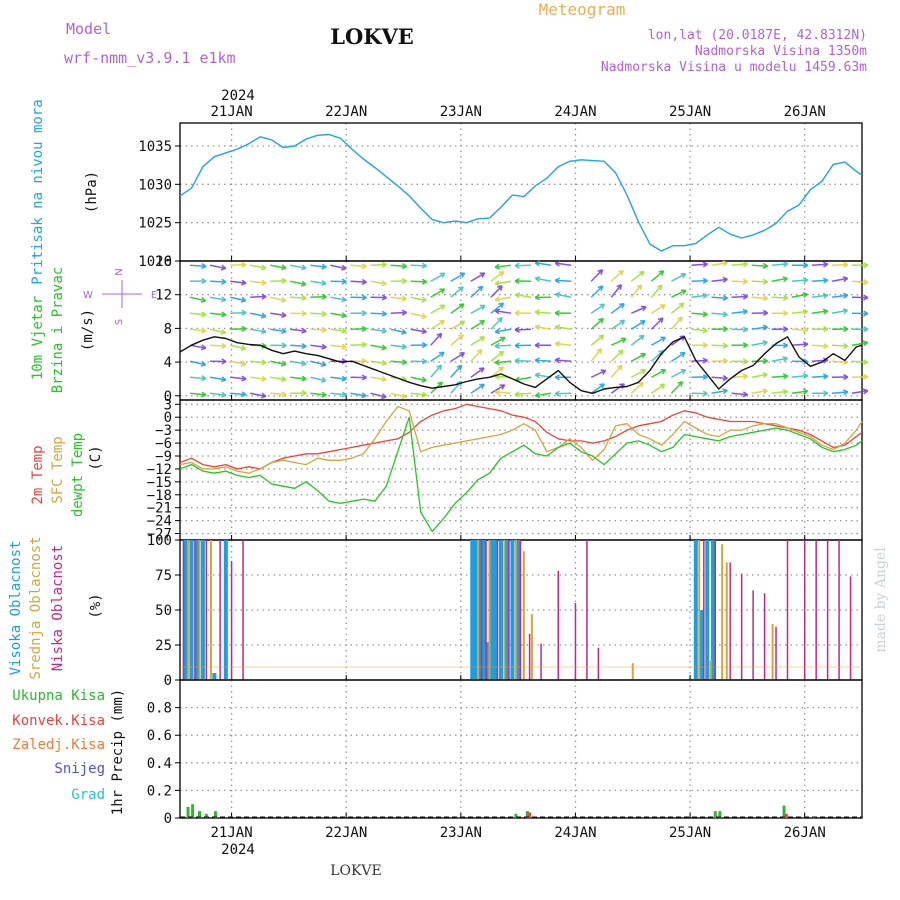 Image resolution: width=900 pixels, height=900 pixels. Describe the element at coordinates (159, 736) in the screenshot. I see `y-tick-label: 0.6` at that location.